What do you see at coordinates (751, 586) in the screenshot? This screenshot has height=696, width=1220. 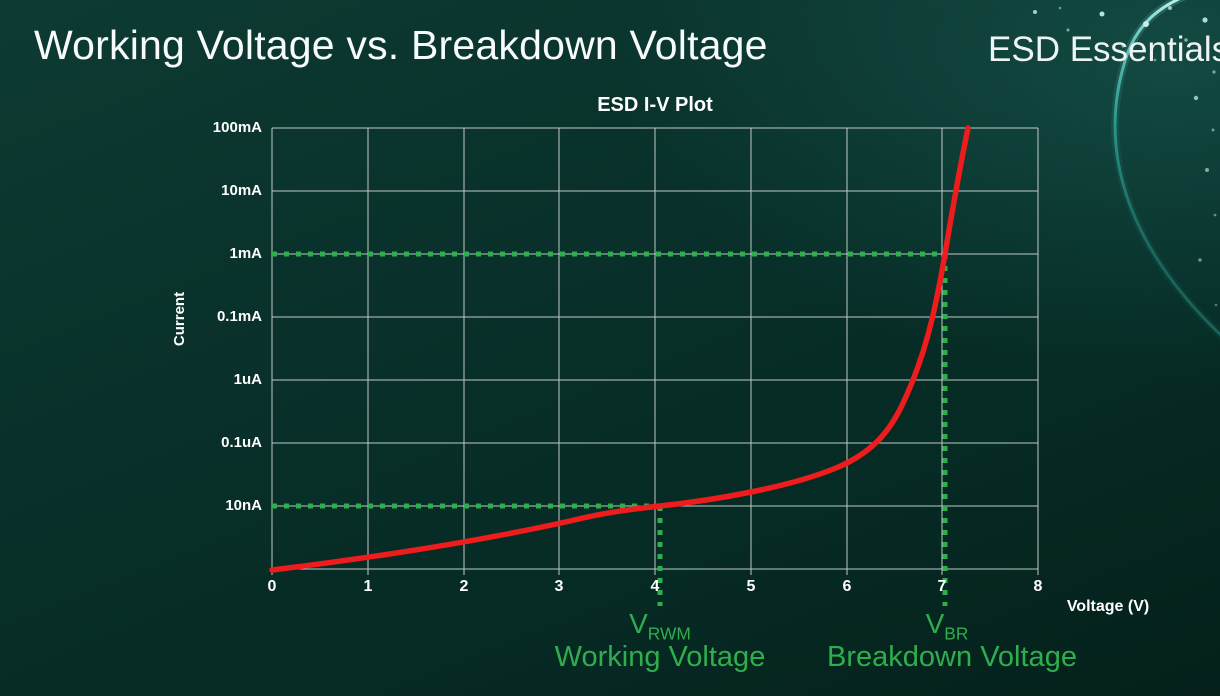 I see `x-tick-label: 5` at bounding box center [751, 586].